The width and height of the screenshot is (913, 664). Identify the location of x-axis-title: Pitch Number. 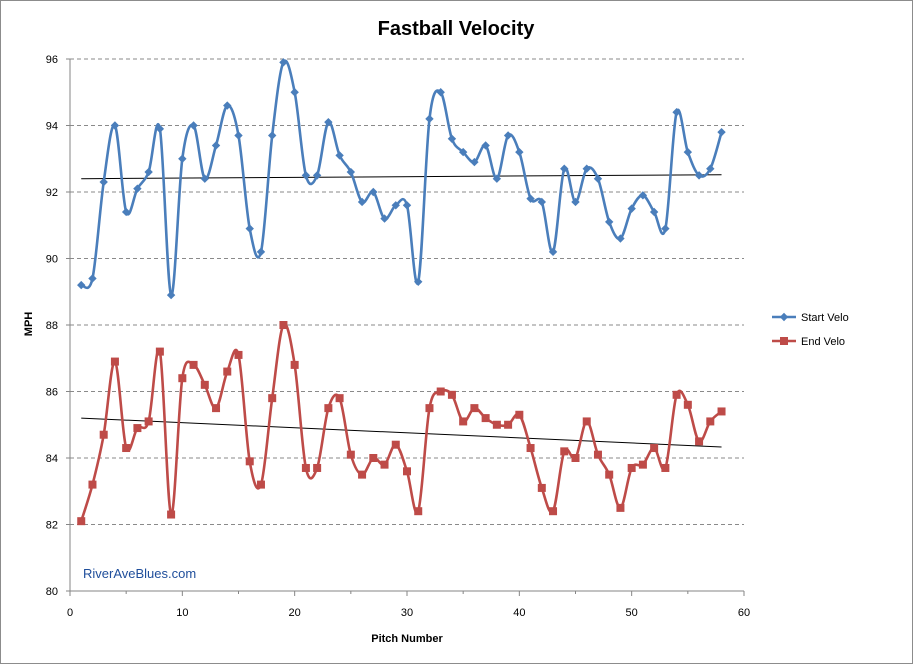
(407, 639).